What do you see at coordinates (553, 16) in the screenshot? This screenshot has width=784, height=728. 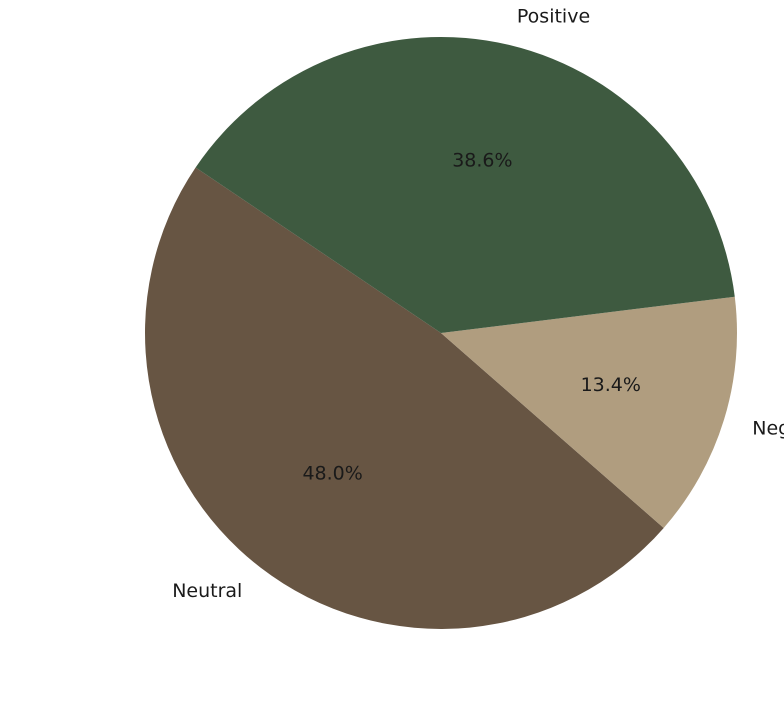 I see `slice-label-positive: Positive` at bounding box center [553, 16].